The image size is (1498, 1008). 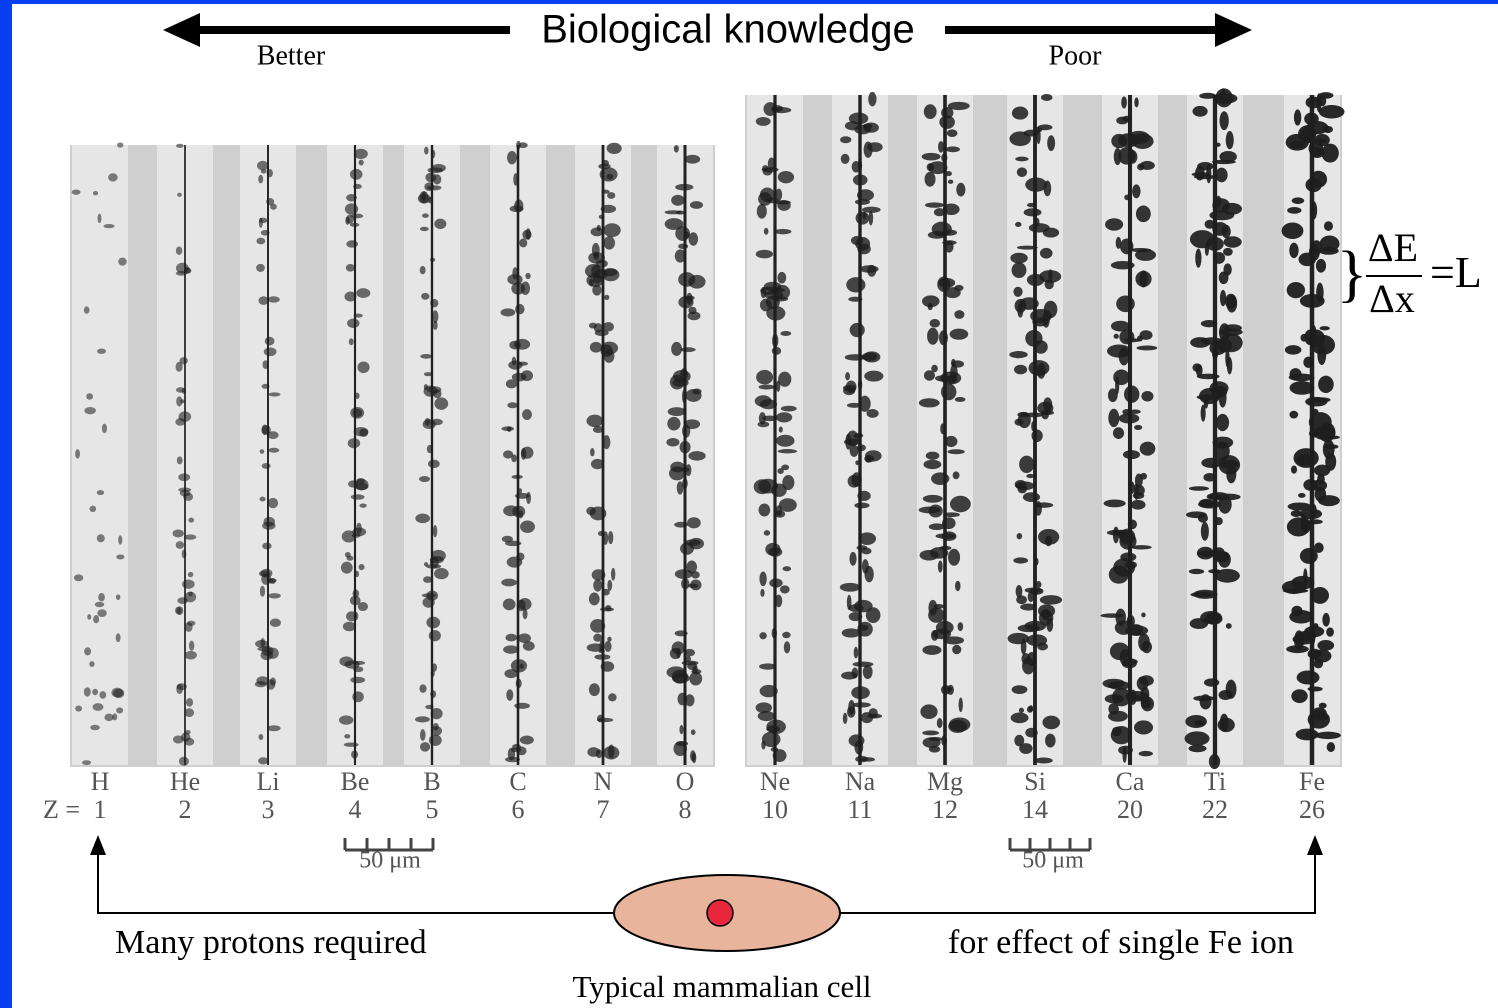 What do you see at coordinates (1393, 247) in the screenshot?
I see `formula-numerator: ΔE` at bounding box center [1393, 247].